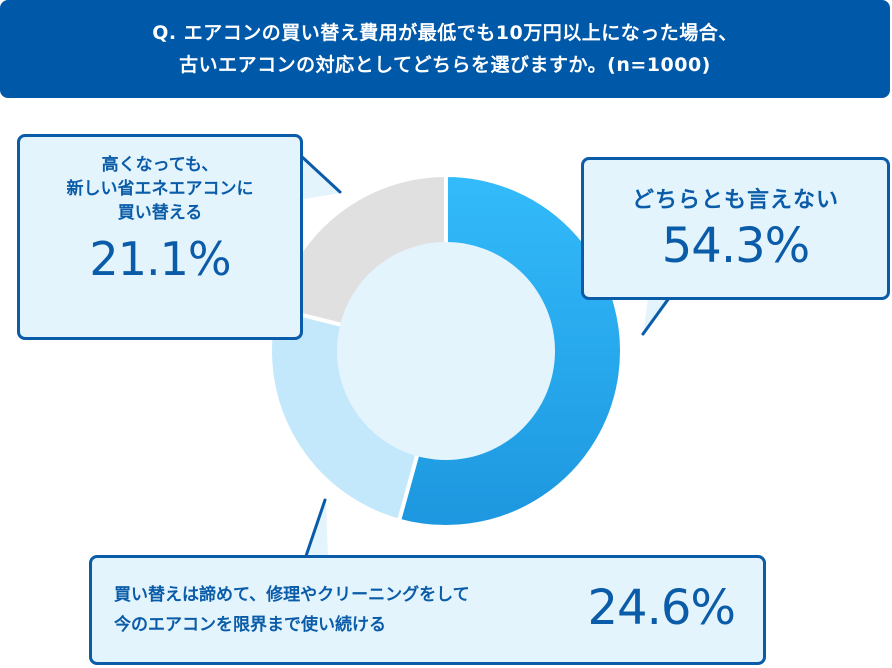  I want to click on question-line-1: Q. エアコンの買い替え費用が最低でも10万円以上になった場合、, so click(445, 33).